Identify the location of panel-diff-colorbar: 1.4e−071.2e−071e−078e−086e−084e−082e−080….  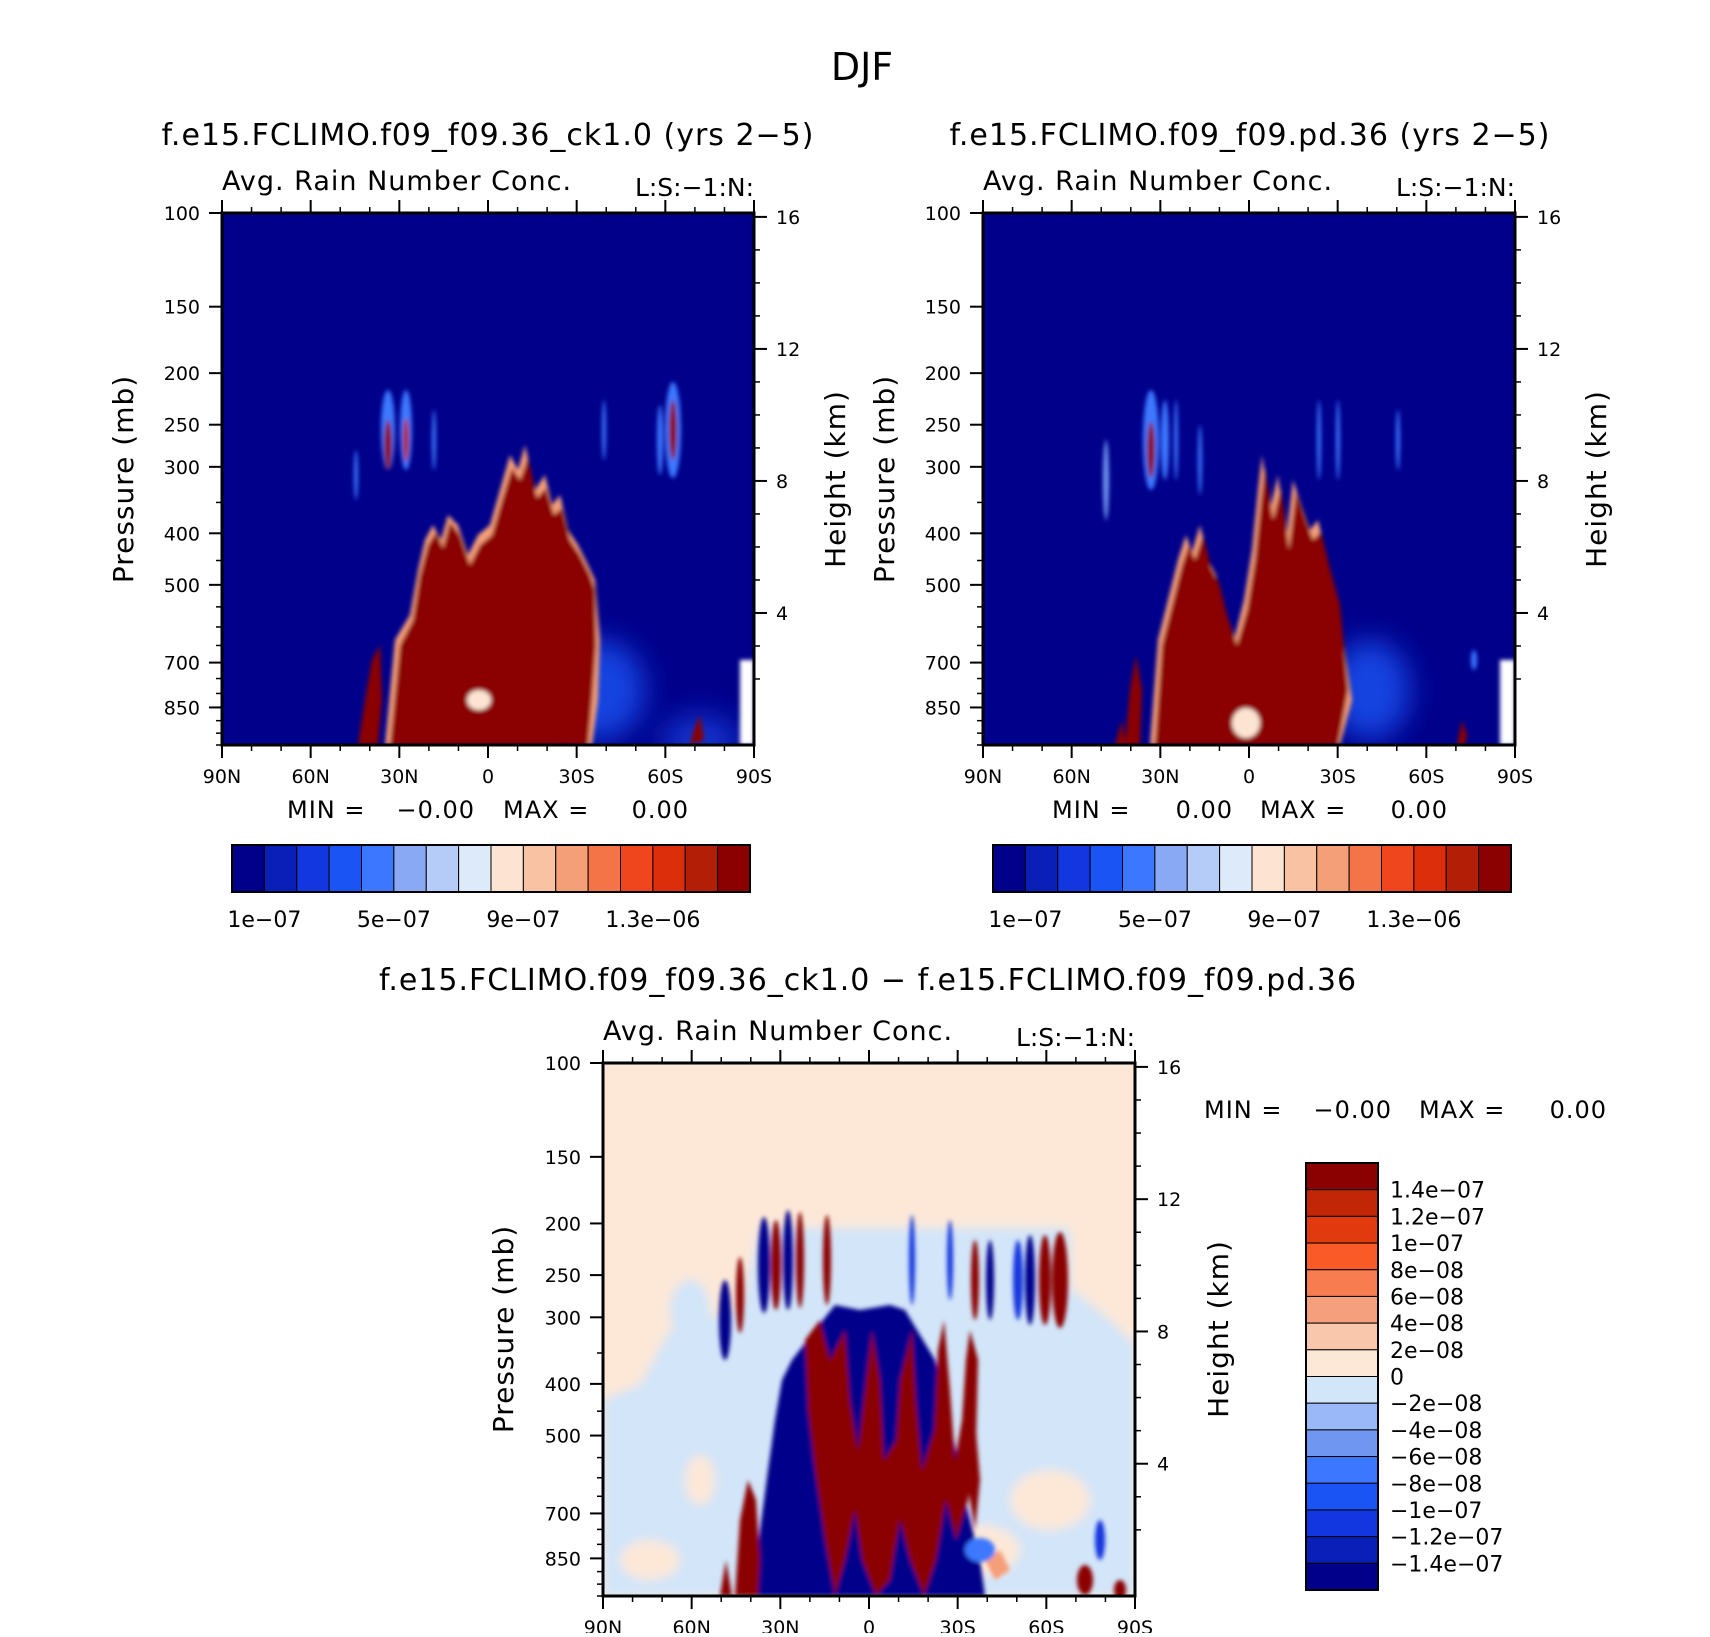
(1404, 1376).